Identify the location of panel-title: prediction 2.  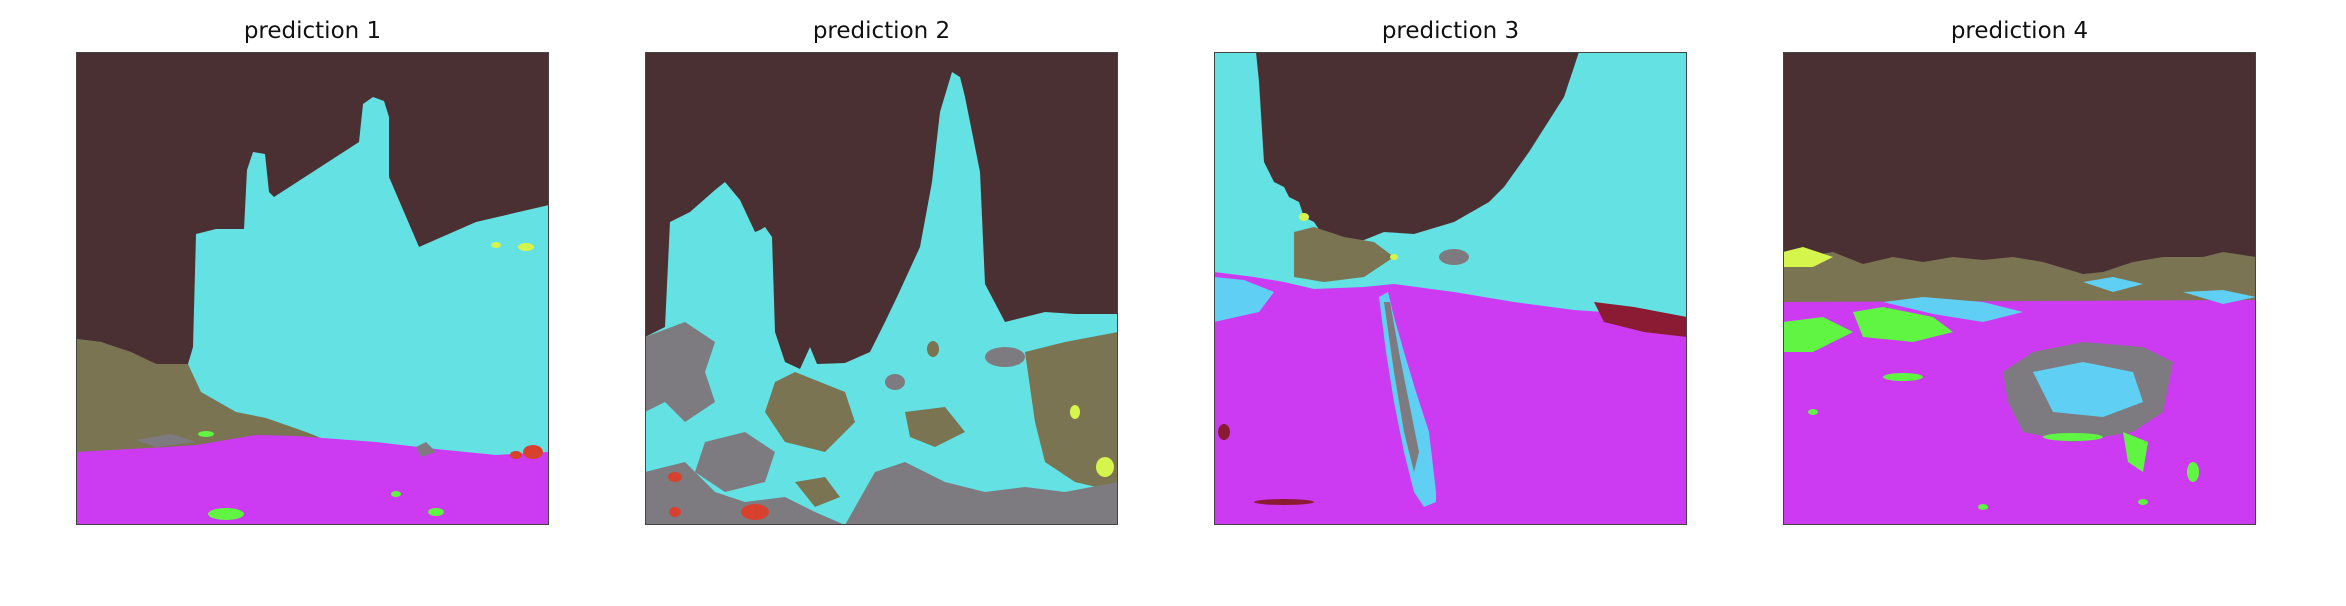
(881, 31).